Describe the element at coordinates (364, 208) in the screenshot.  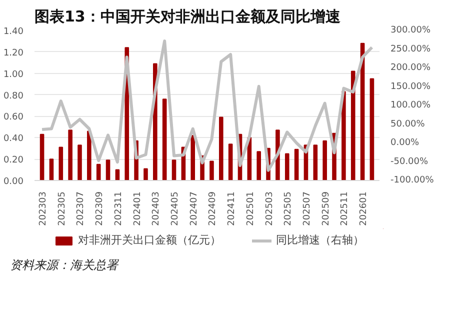
I see `x-tick-label: 202601` at that location.